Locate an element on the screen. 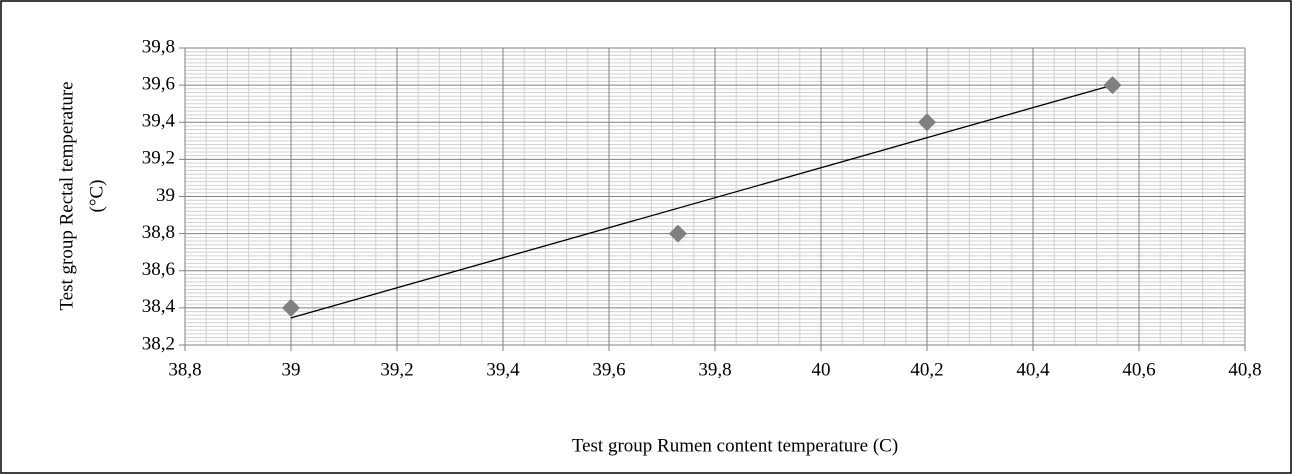 The height and width of the screenshot is (474, 1292). x-tick-label: 39,2 is located at coordinates (396, 369).